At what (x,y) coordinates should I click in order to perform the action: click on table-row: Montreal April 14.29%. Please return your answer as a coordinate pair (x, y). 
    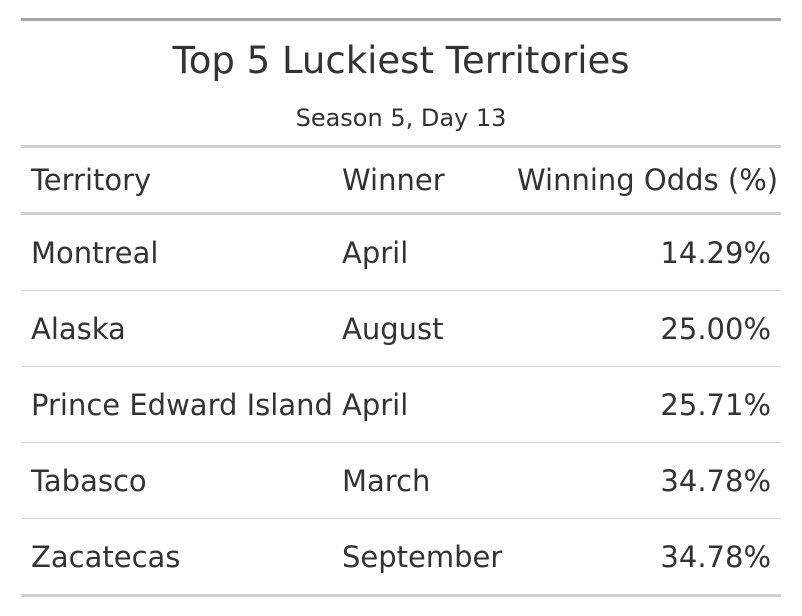
    Looking at the image, I should click on (401, 252).